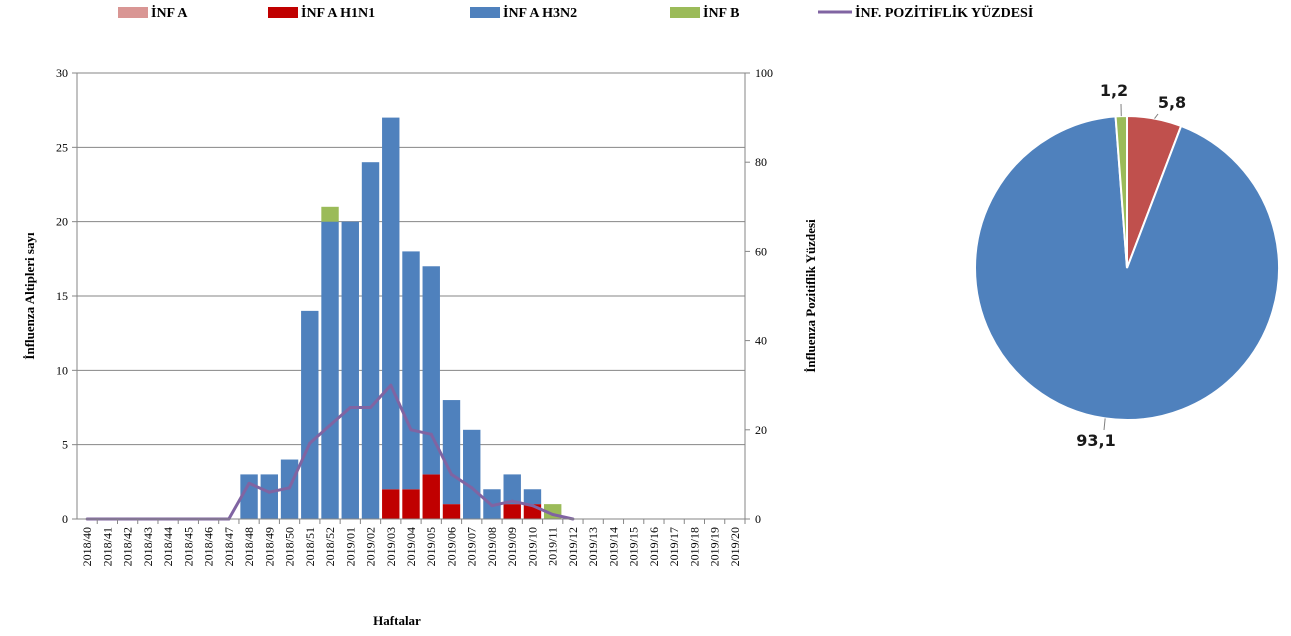 Image resolution: width=1291 pixels, height=636 pixels. What do you see at coordinates (350, 546) in the screenshot?
I see `x-tick-label-2019-01: 2019/01` at bounding box center [350, 546].